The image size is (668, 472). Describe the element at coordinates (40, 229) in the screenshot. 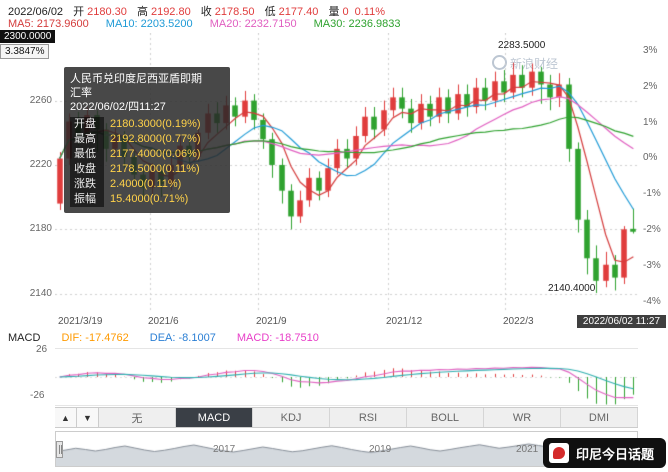

I see `y-axis-price-2180: 2180` at that location.